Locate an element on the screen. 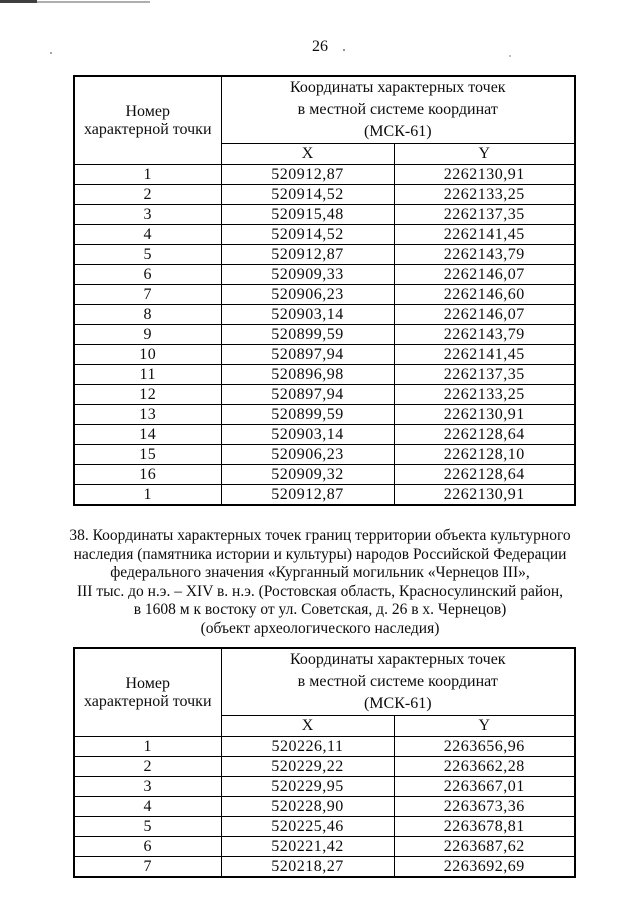 This screenshot has width=640, height=905. table-cell: 520896,98 is located at coordinates (307, 374).